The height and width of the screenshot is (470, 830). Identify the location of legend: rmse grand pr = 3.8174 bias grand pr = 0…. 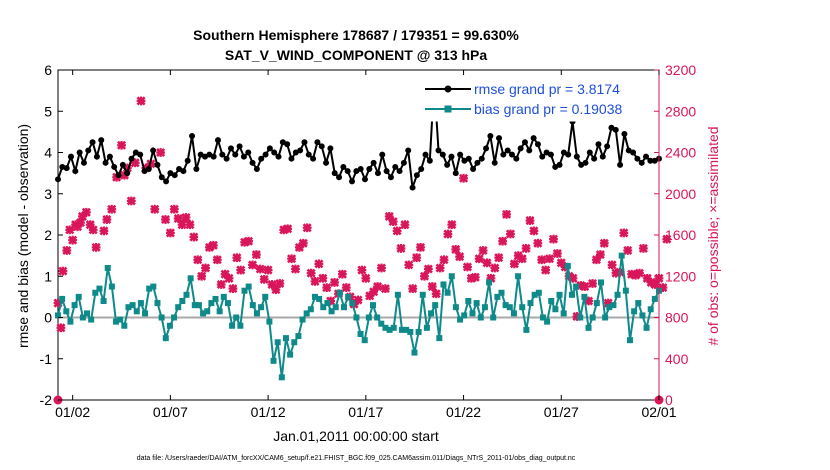
(533, 99).